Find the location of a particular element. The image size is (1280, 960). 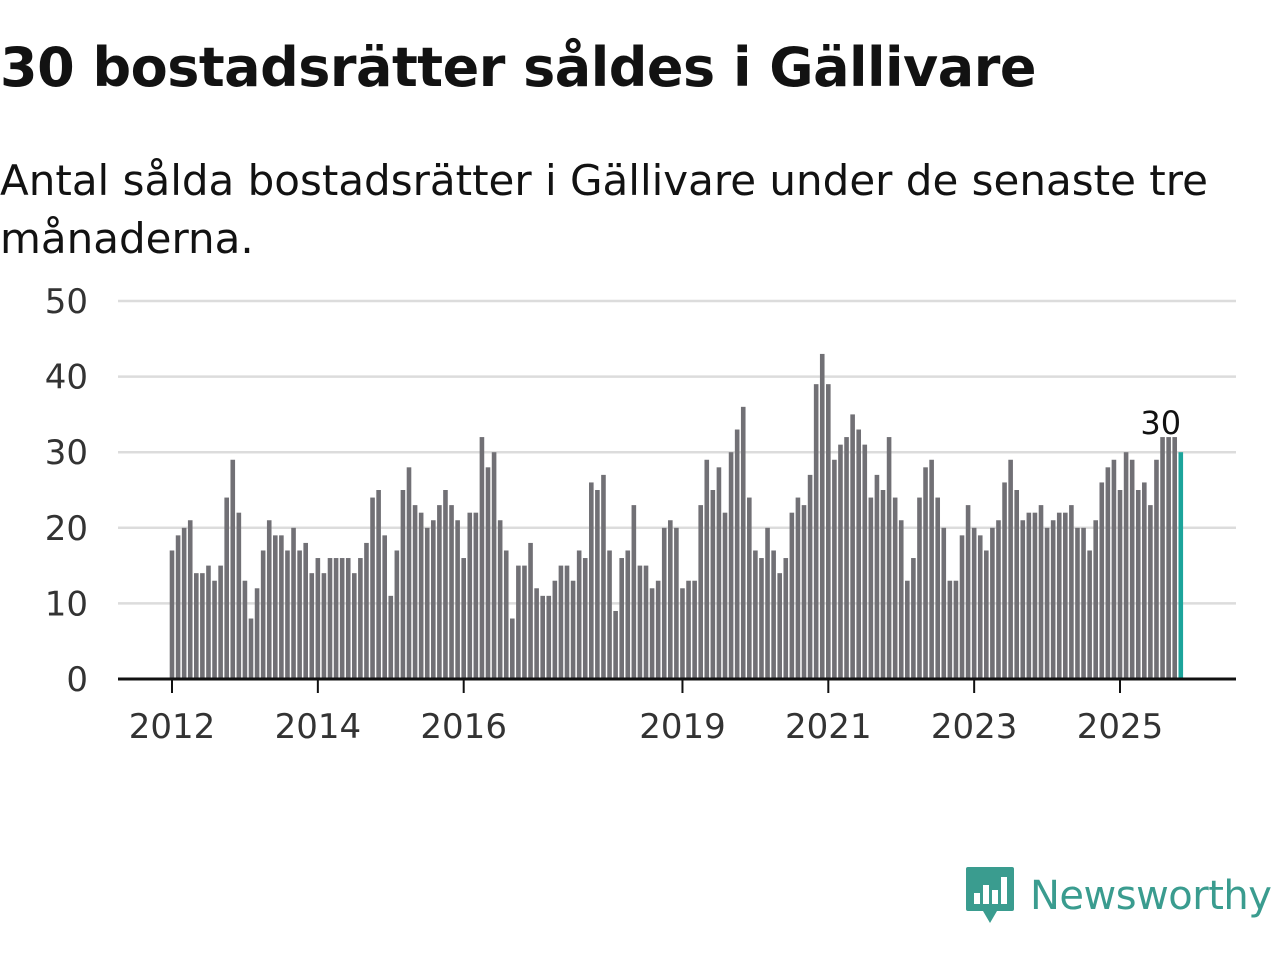

brand-name: Newsworthy is located at coordinates (1151, 896).